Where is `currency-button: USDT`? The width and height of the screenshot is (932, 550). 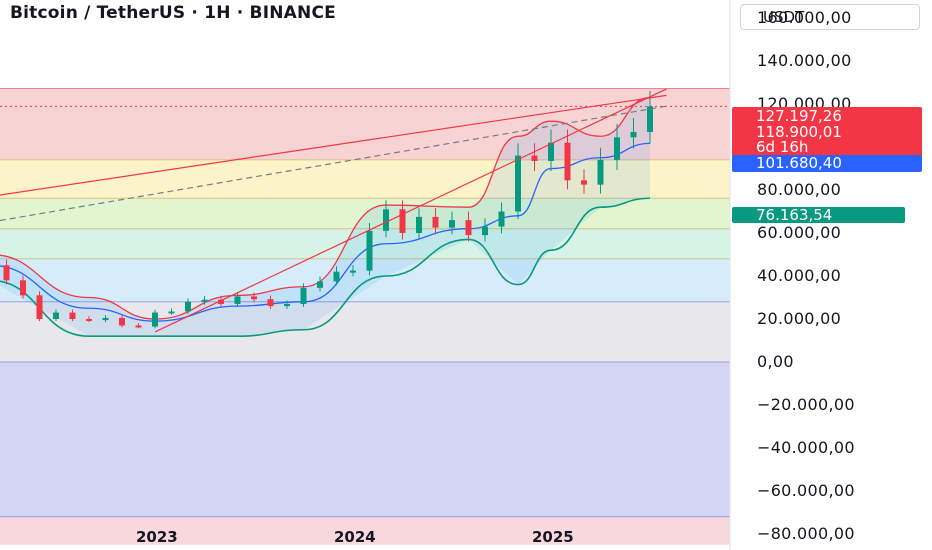
currency-button: USDT is located at coordinates (830, 17).